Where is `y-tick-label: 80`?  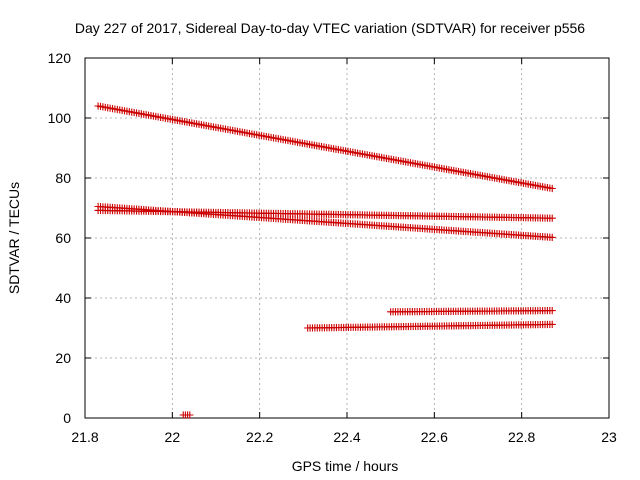
y-tick-label: 80 is located at coordinates (63, 178).